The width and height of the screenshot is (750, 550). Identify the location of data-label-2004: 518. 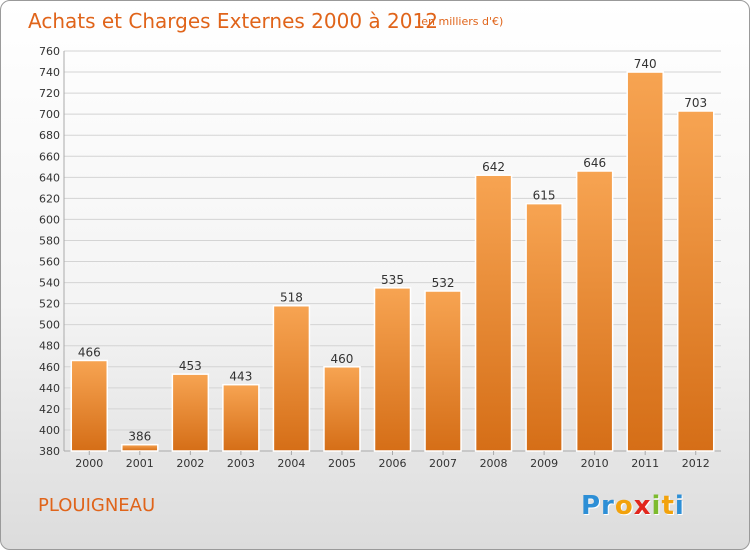
(291, 298).